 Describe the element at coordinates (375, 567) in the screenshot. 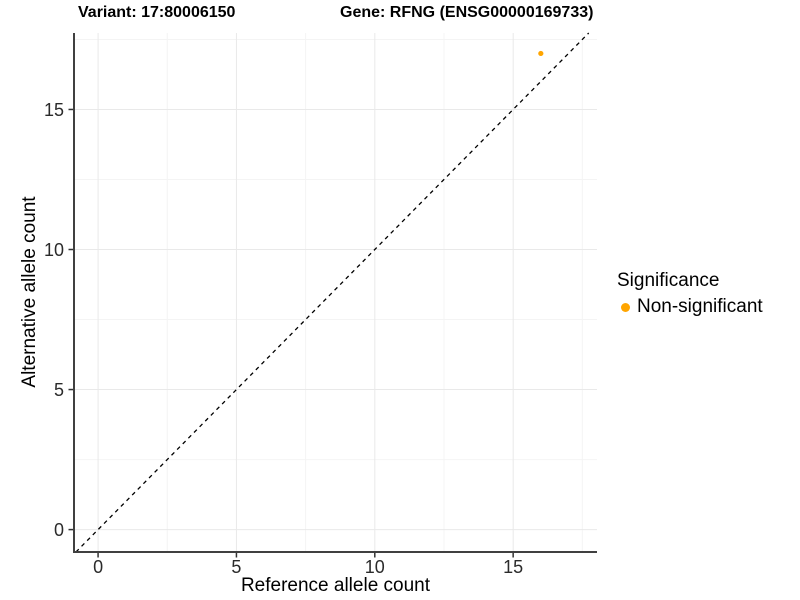

I see `x-tick-label: 10` at that location.